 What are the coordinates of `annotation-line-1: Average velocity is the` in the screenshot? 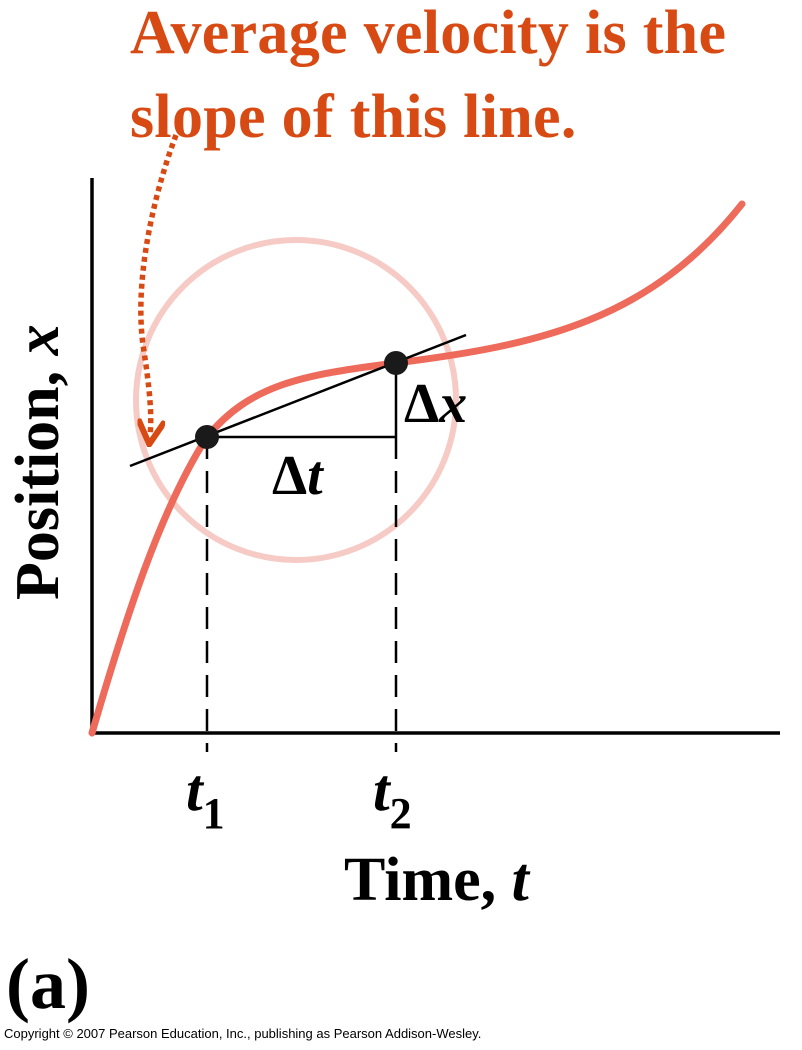 It's located at (428, 33).